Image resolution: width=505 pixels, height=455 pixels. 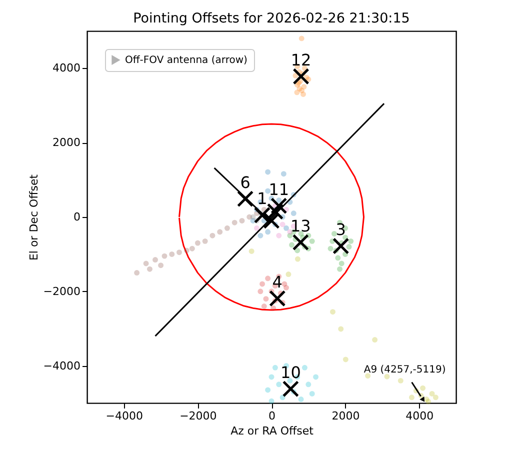 I want to click on annotation: 12, so click(x=301, y=60).